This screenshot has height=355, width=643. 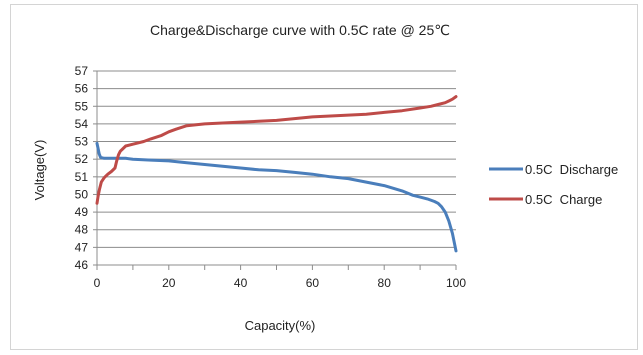 What do you see at coordinates (82, 177) in the screenshot?
I see `y-tick-label: 51` at bounding box center [82, 177].